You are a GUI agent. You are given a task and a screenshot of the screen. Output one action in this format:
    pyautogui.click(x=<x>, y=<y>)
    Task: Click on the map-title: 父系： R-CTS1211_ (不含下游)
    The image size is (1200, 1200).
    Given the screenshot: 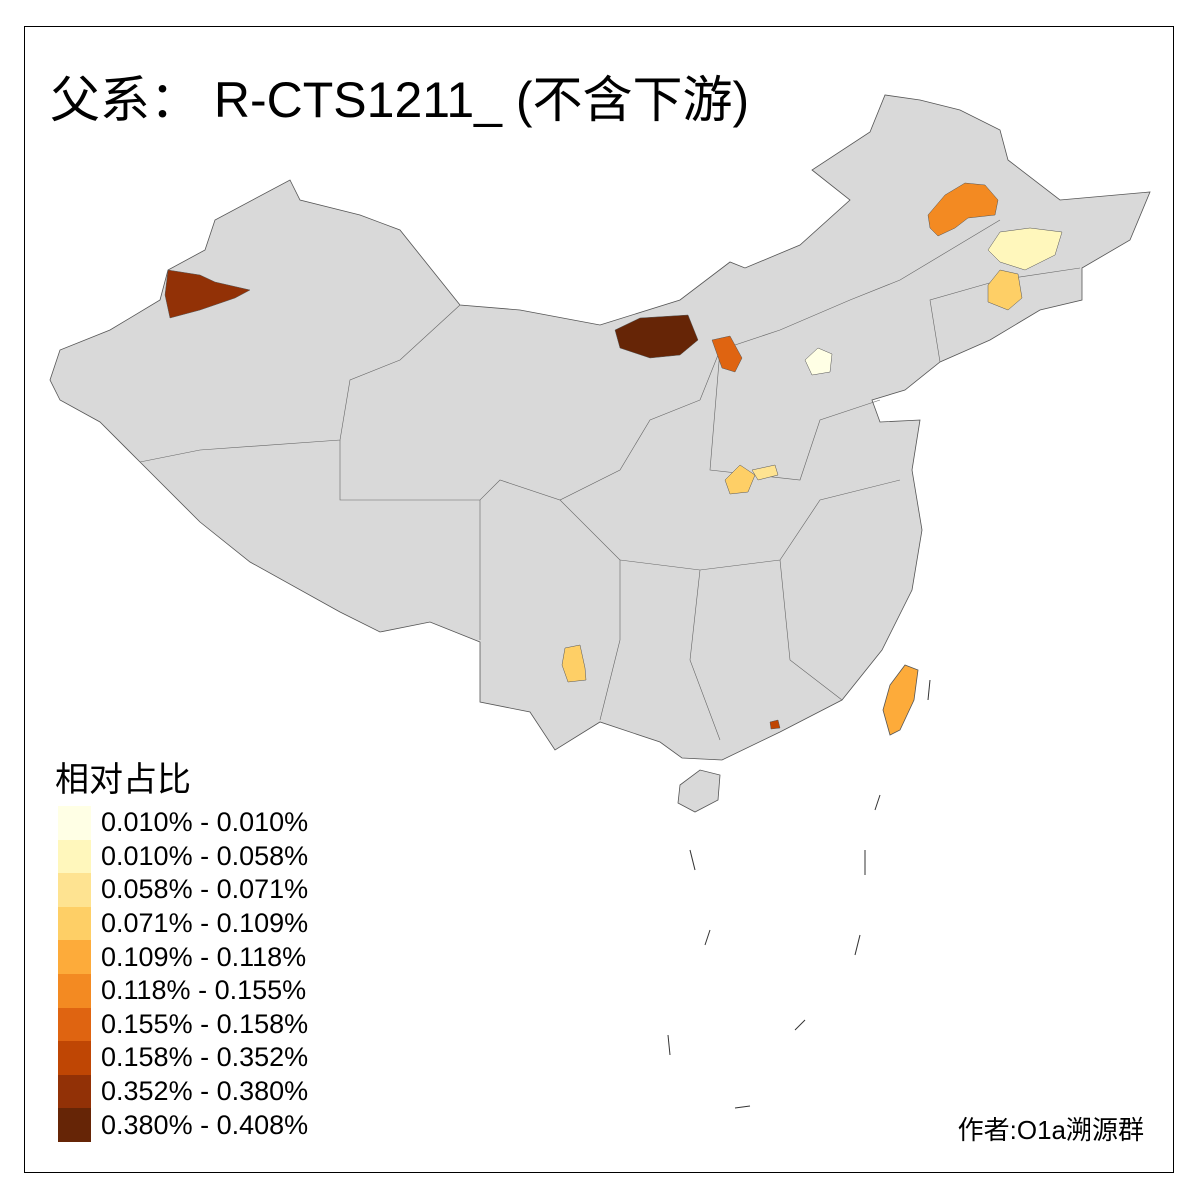 What is the action you would take?
    pyautogui.click(x=400, y=100)
    